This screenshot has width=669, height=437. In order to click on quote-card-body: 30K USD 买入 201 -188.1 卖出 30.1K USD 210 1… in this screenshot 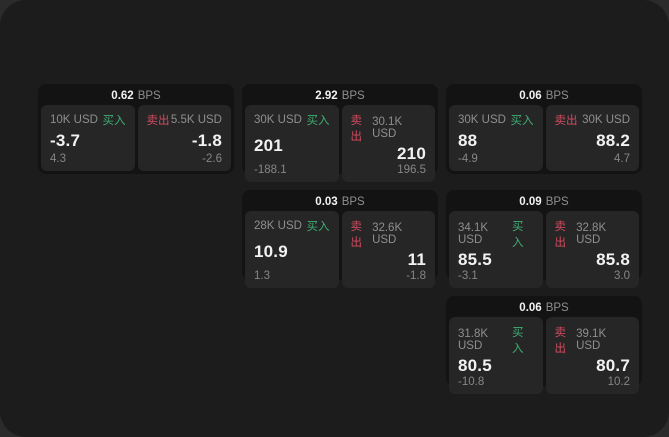, I will do `click(340, 143)`.